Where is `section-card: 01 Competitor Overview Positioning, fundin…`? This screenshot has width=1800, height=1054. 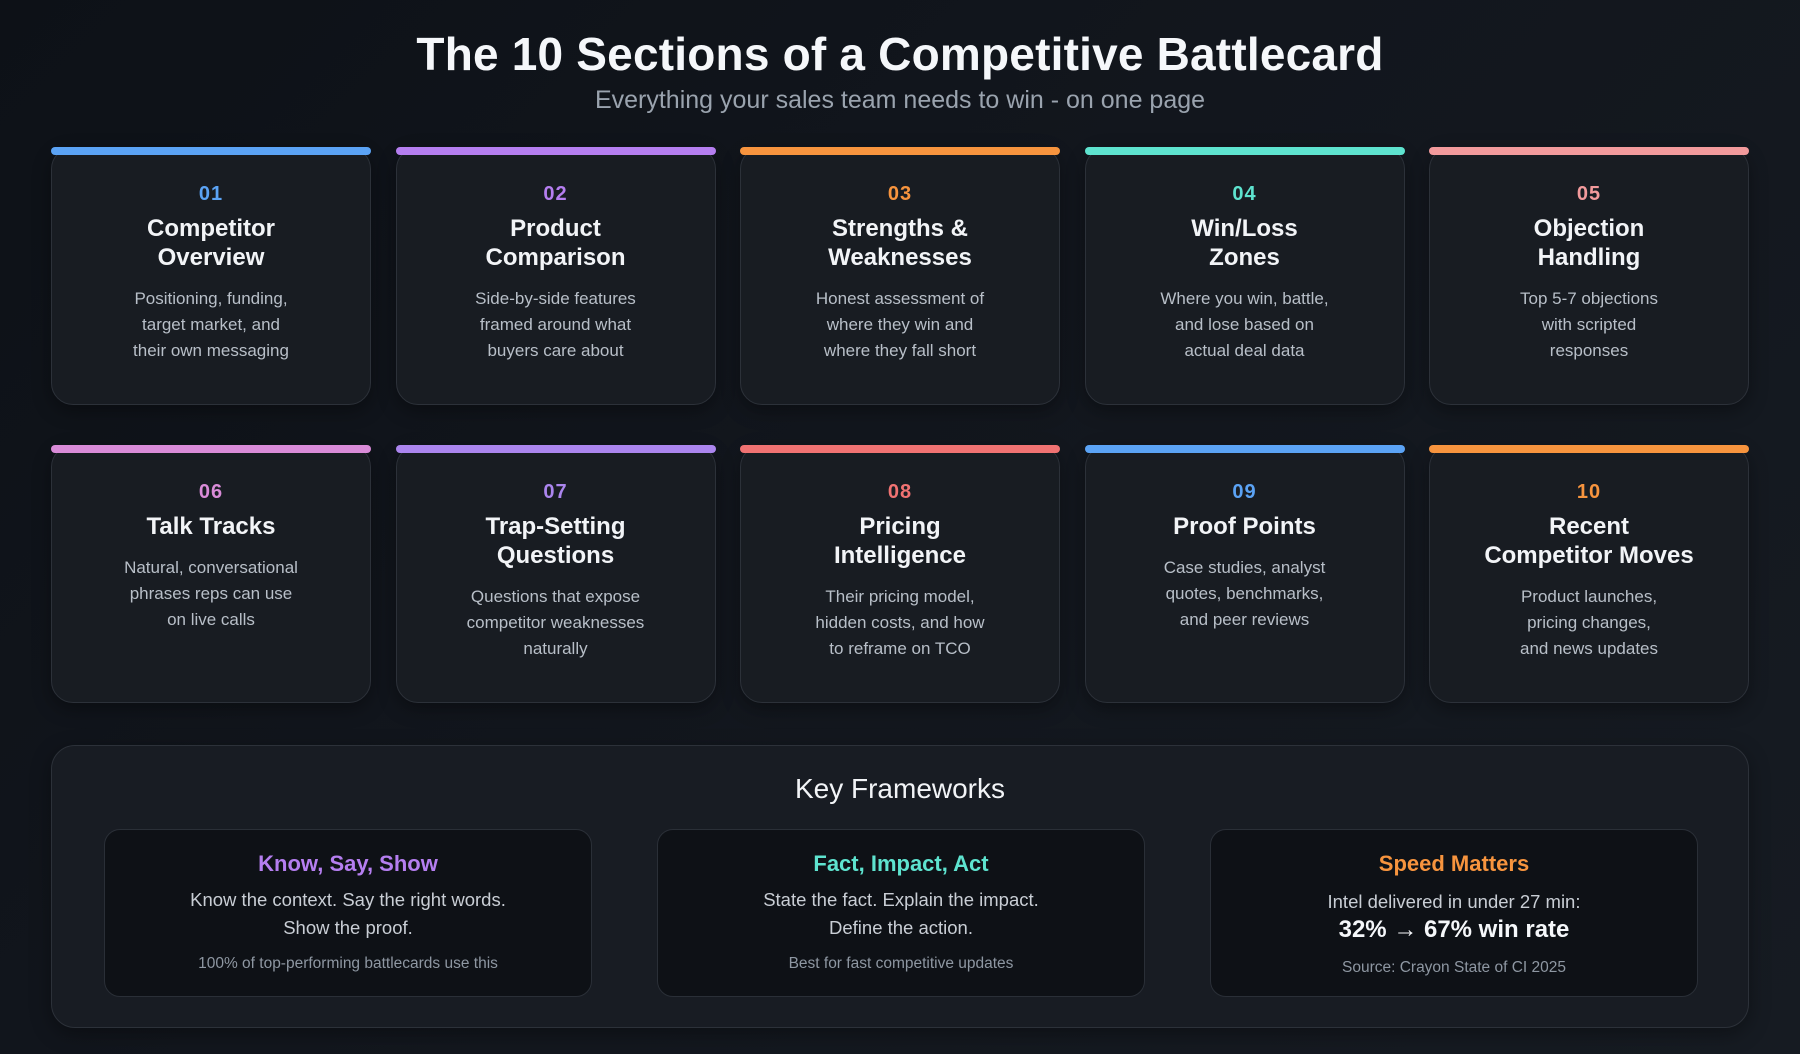
section-card: 01 Competitor Overview Positioning, fundin… is located at coordinates (211, 276).